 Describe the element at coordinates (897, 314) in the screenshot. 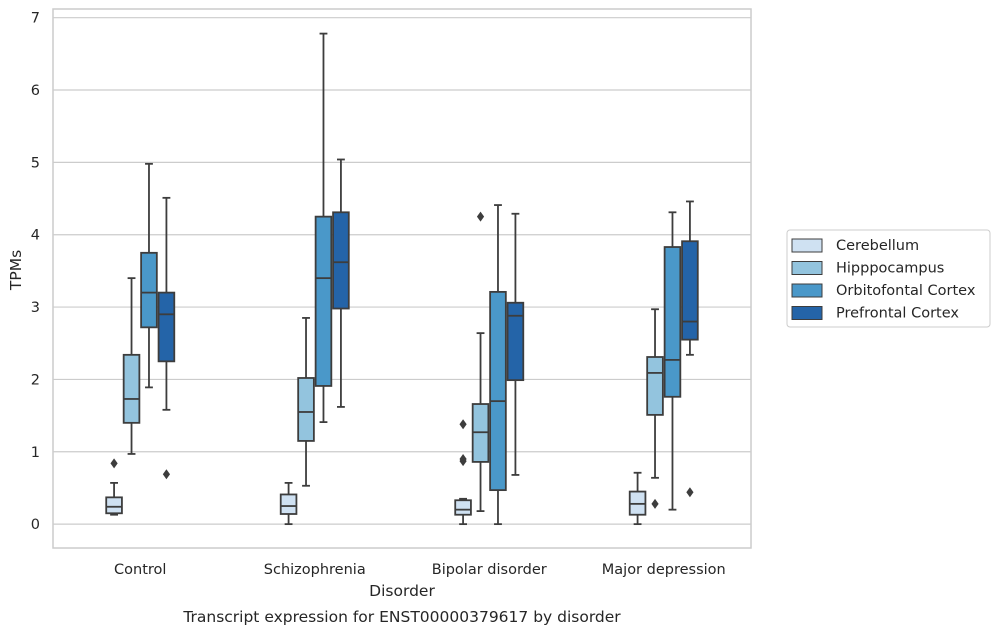

I see `legend-label: Prefrontal Cortex` at that location.